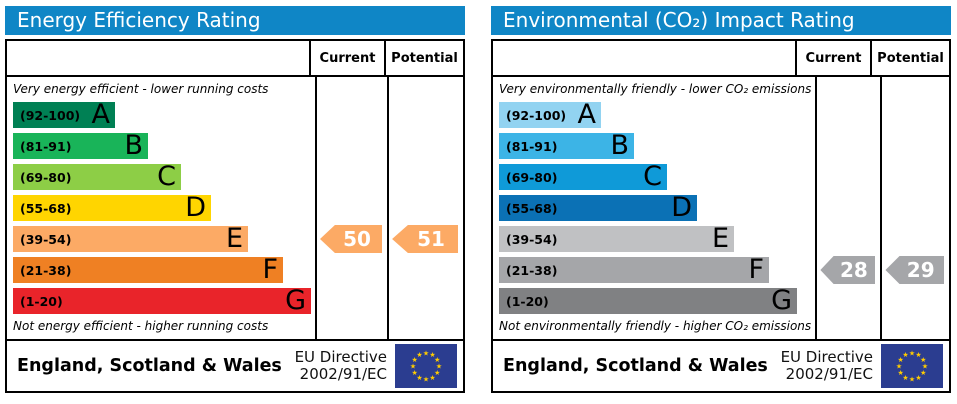 Image resolution: width=957 pixels, height=404 pixels. I want to click on potential-rating-arrow: 29, so click(914, 270).